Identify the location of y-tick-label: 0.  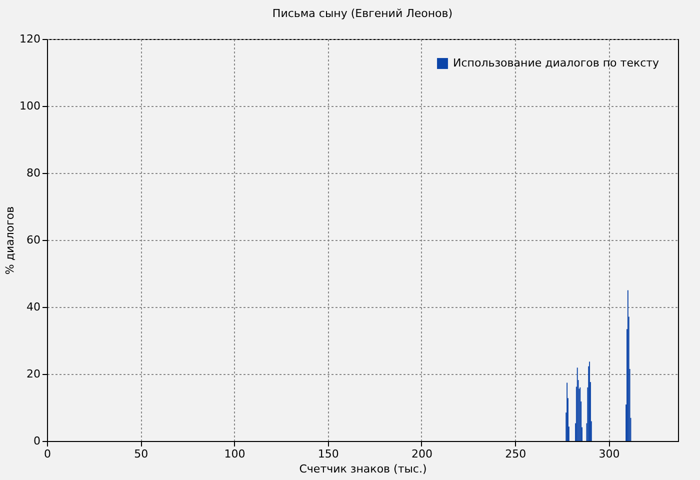
(37, 441).